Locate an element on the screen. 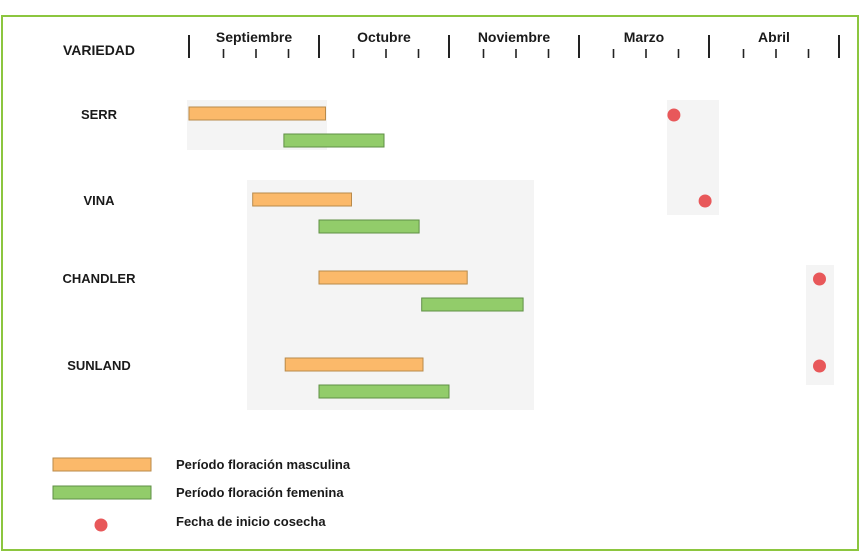  legend-harvest-label: Fecha de inicio cosecha is located at coordinates (251, 521).